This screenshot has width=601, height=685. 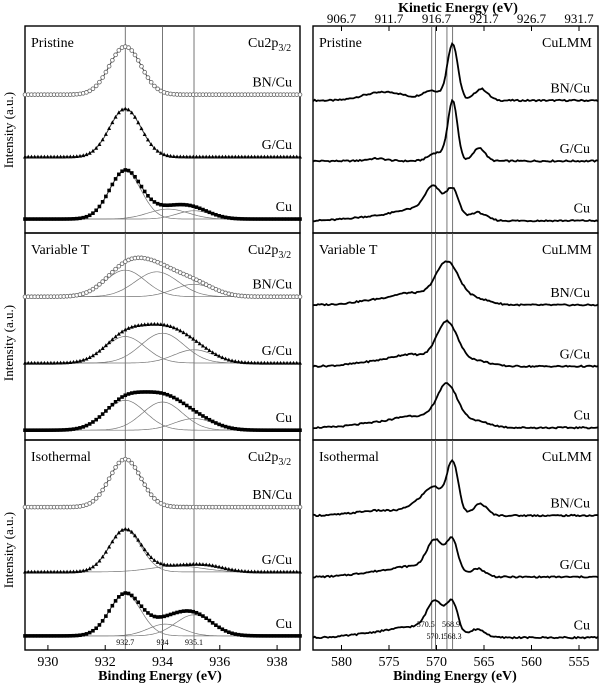 I want to click on spectrum-label: Cu2p3/2, so click(x=269, y=252).